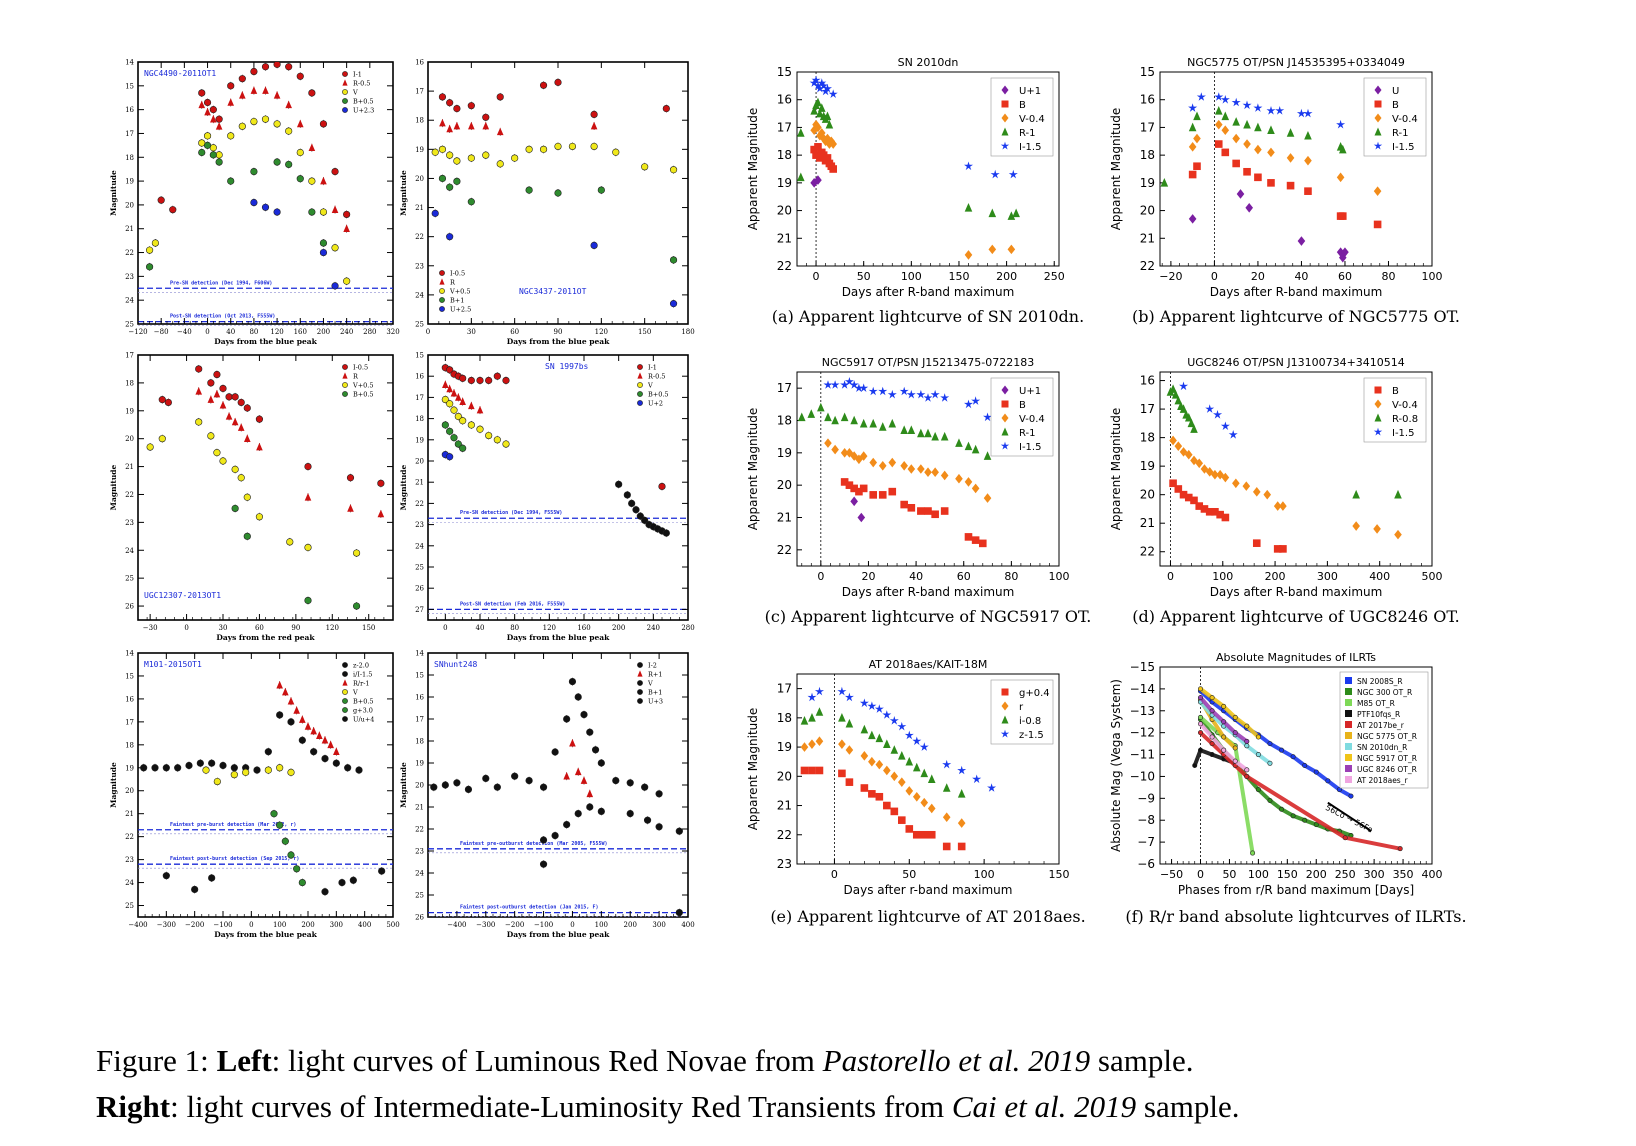 The width and height of the screenshot is (1636, 1146). What do you see at coordinates (253, 332) in the screenshot?
I see `x-tick-label: 80` at bounding box center [253, 332].